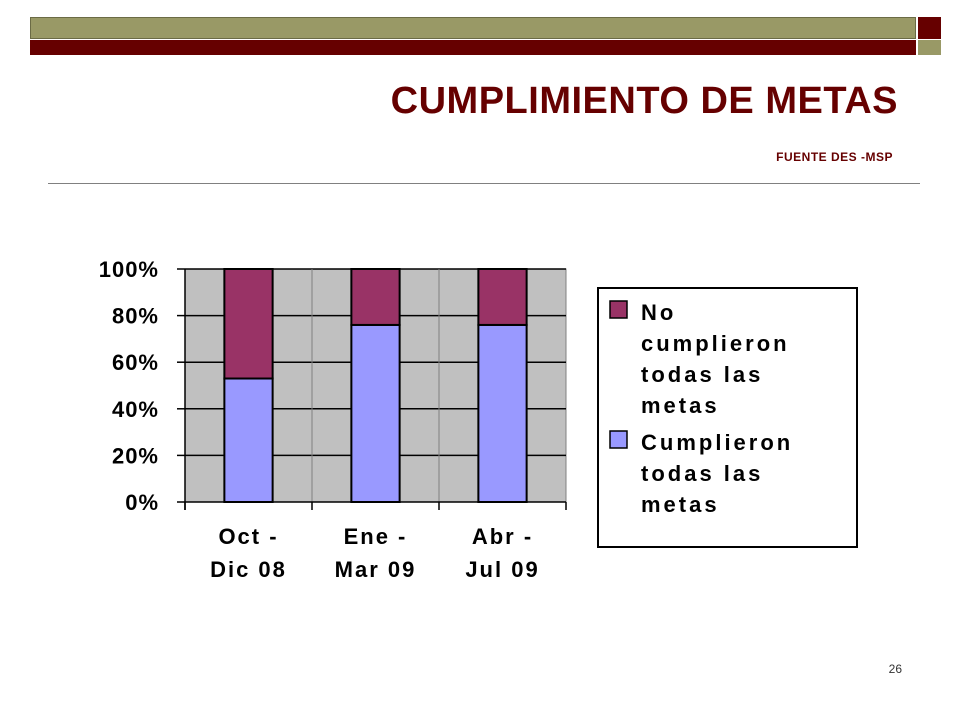 This screenshot has width=960, height=720. Describe the element at coordinates (484, 183) in the screenshot. I see `title-divider` at that location.